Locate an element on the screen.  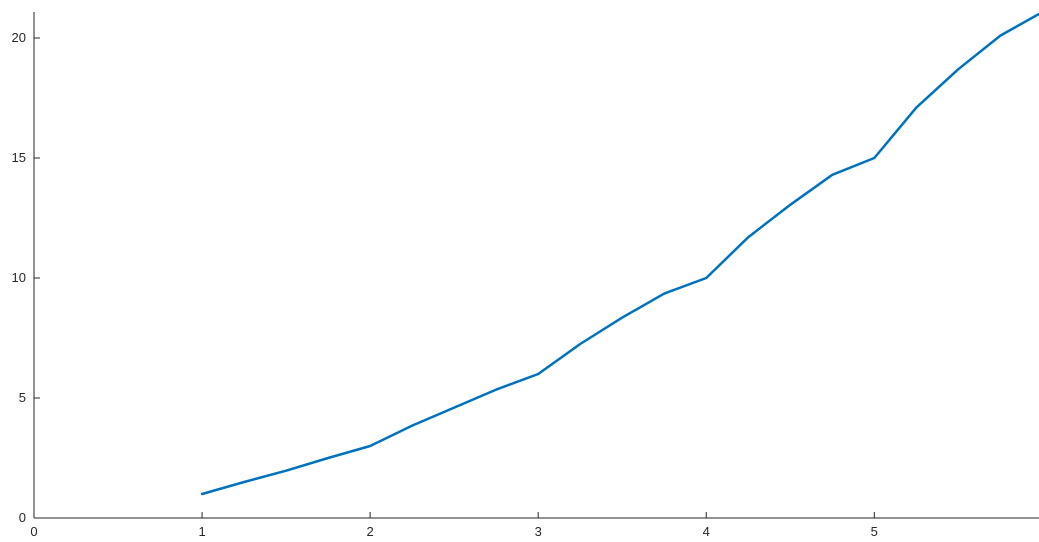
x-tick-label: 3 is located at coordinates (538, 530).